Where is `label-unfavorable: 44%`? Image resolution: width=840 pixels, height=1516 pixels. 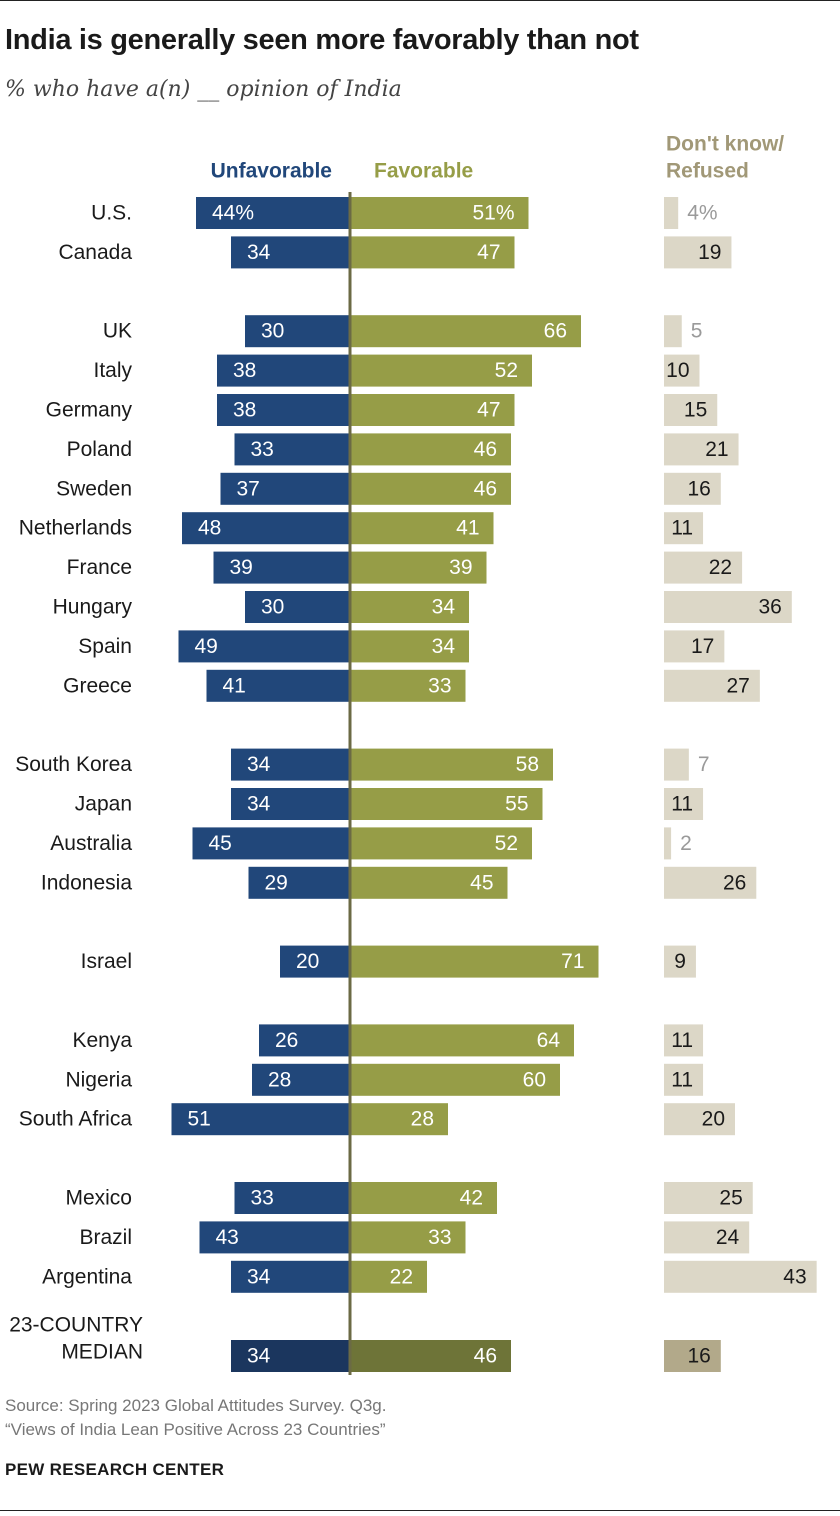
label-unfavorable: 44% is located at coordinates (233, 213).